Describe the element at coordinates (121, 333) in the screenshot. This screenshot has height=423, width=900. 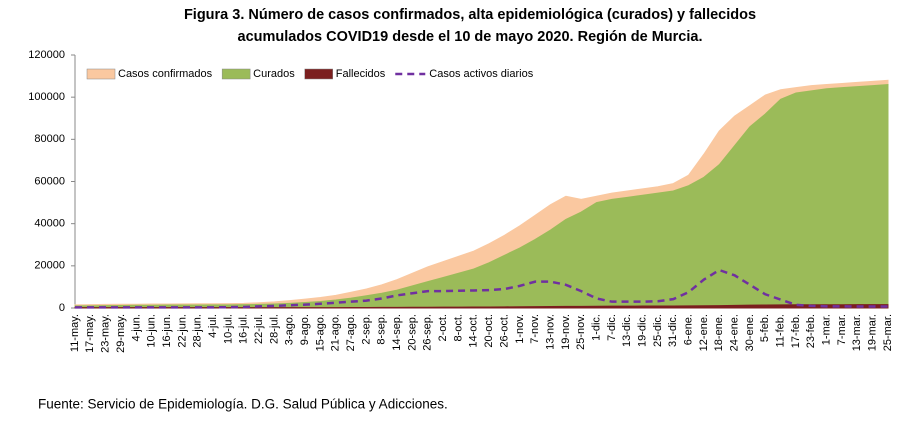
I see `x-tick-label: 29-may.` at that location.